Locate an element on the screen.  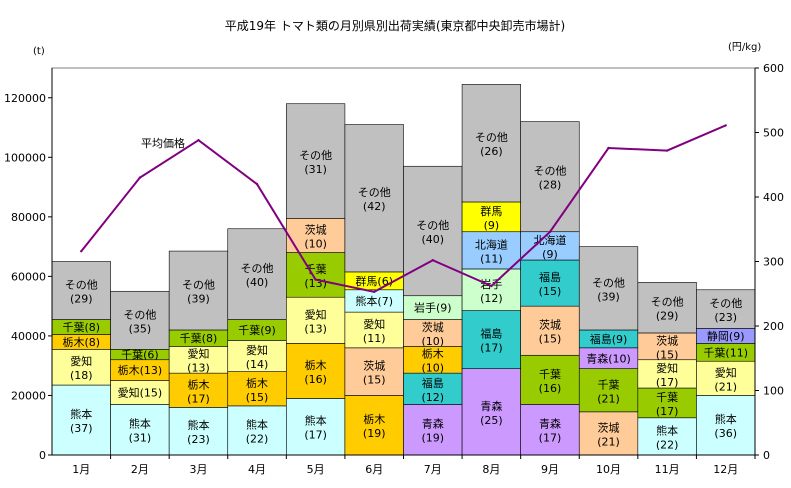
segment-label: 熊本(7) is located at coordinates (374, 301).